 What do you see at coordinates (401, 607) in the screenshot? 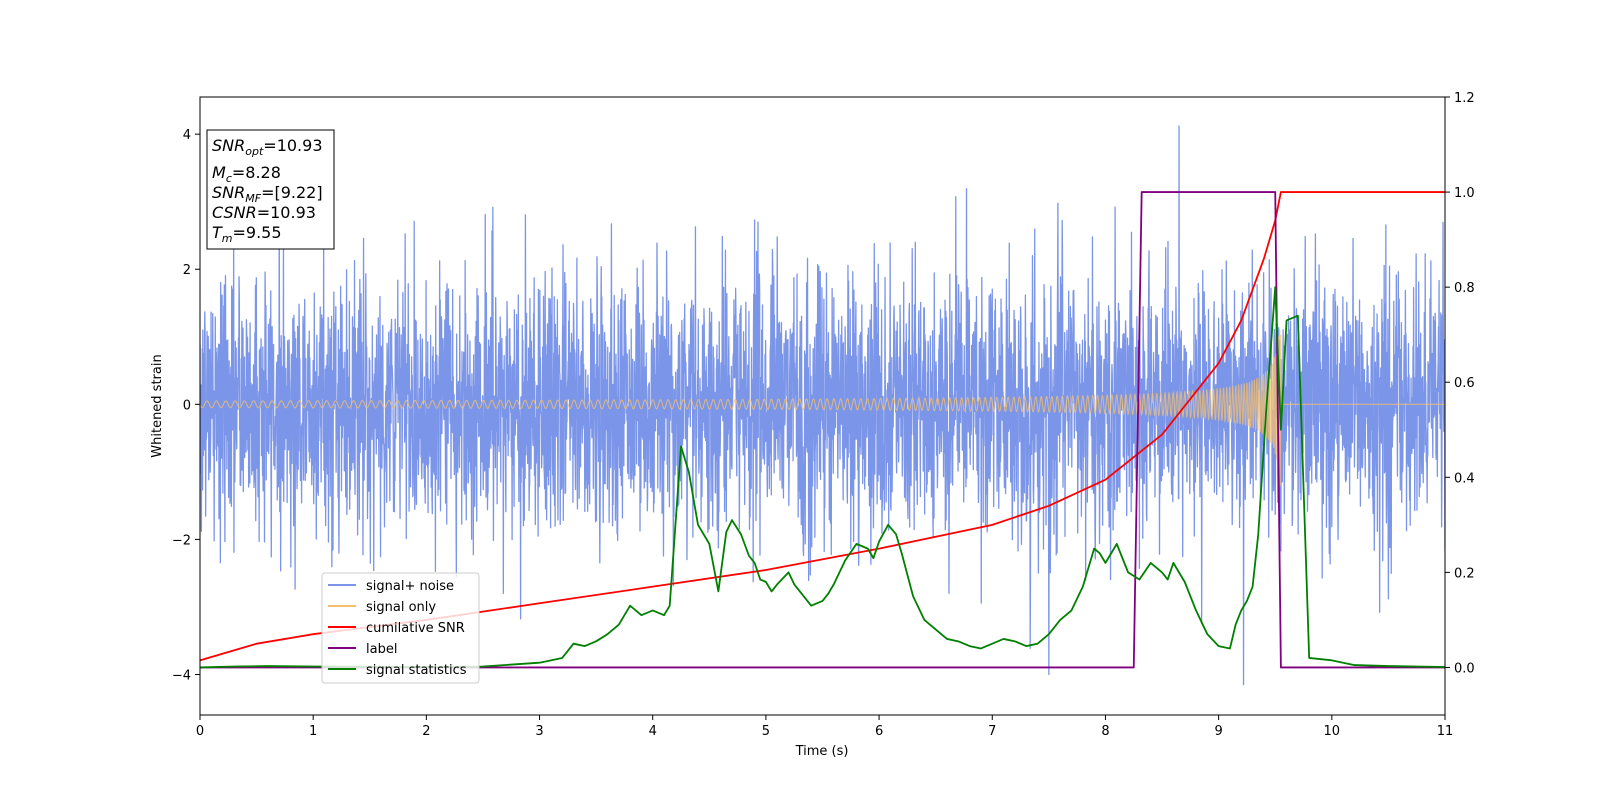
I see `legend-label-signal-only: signal only` at bounding box center [401, 607].